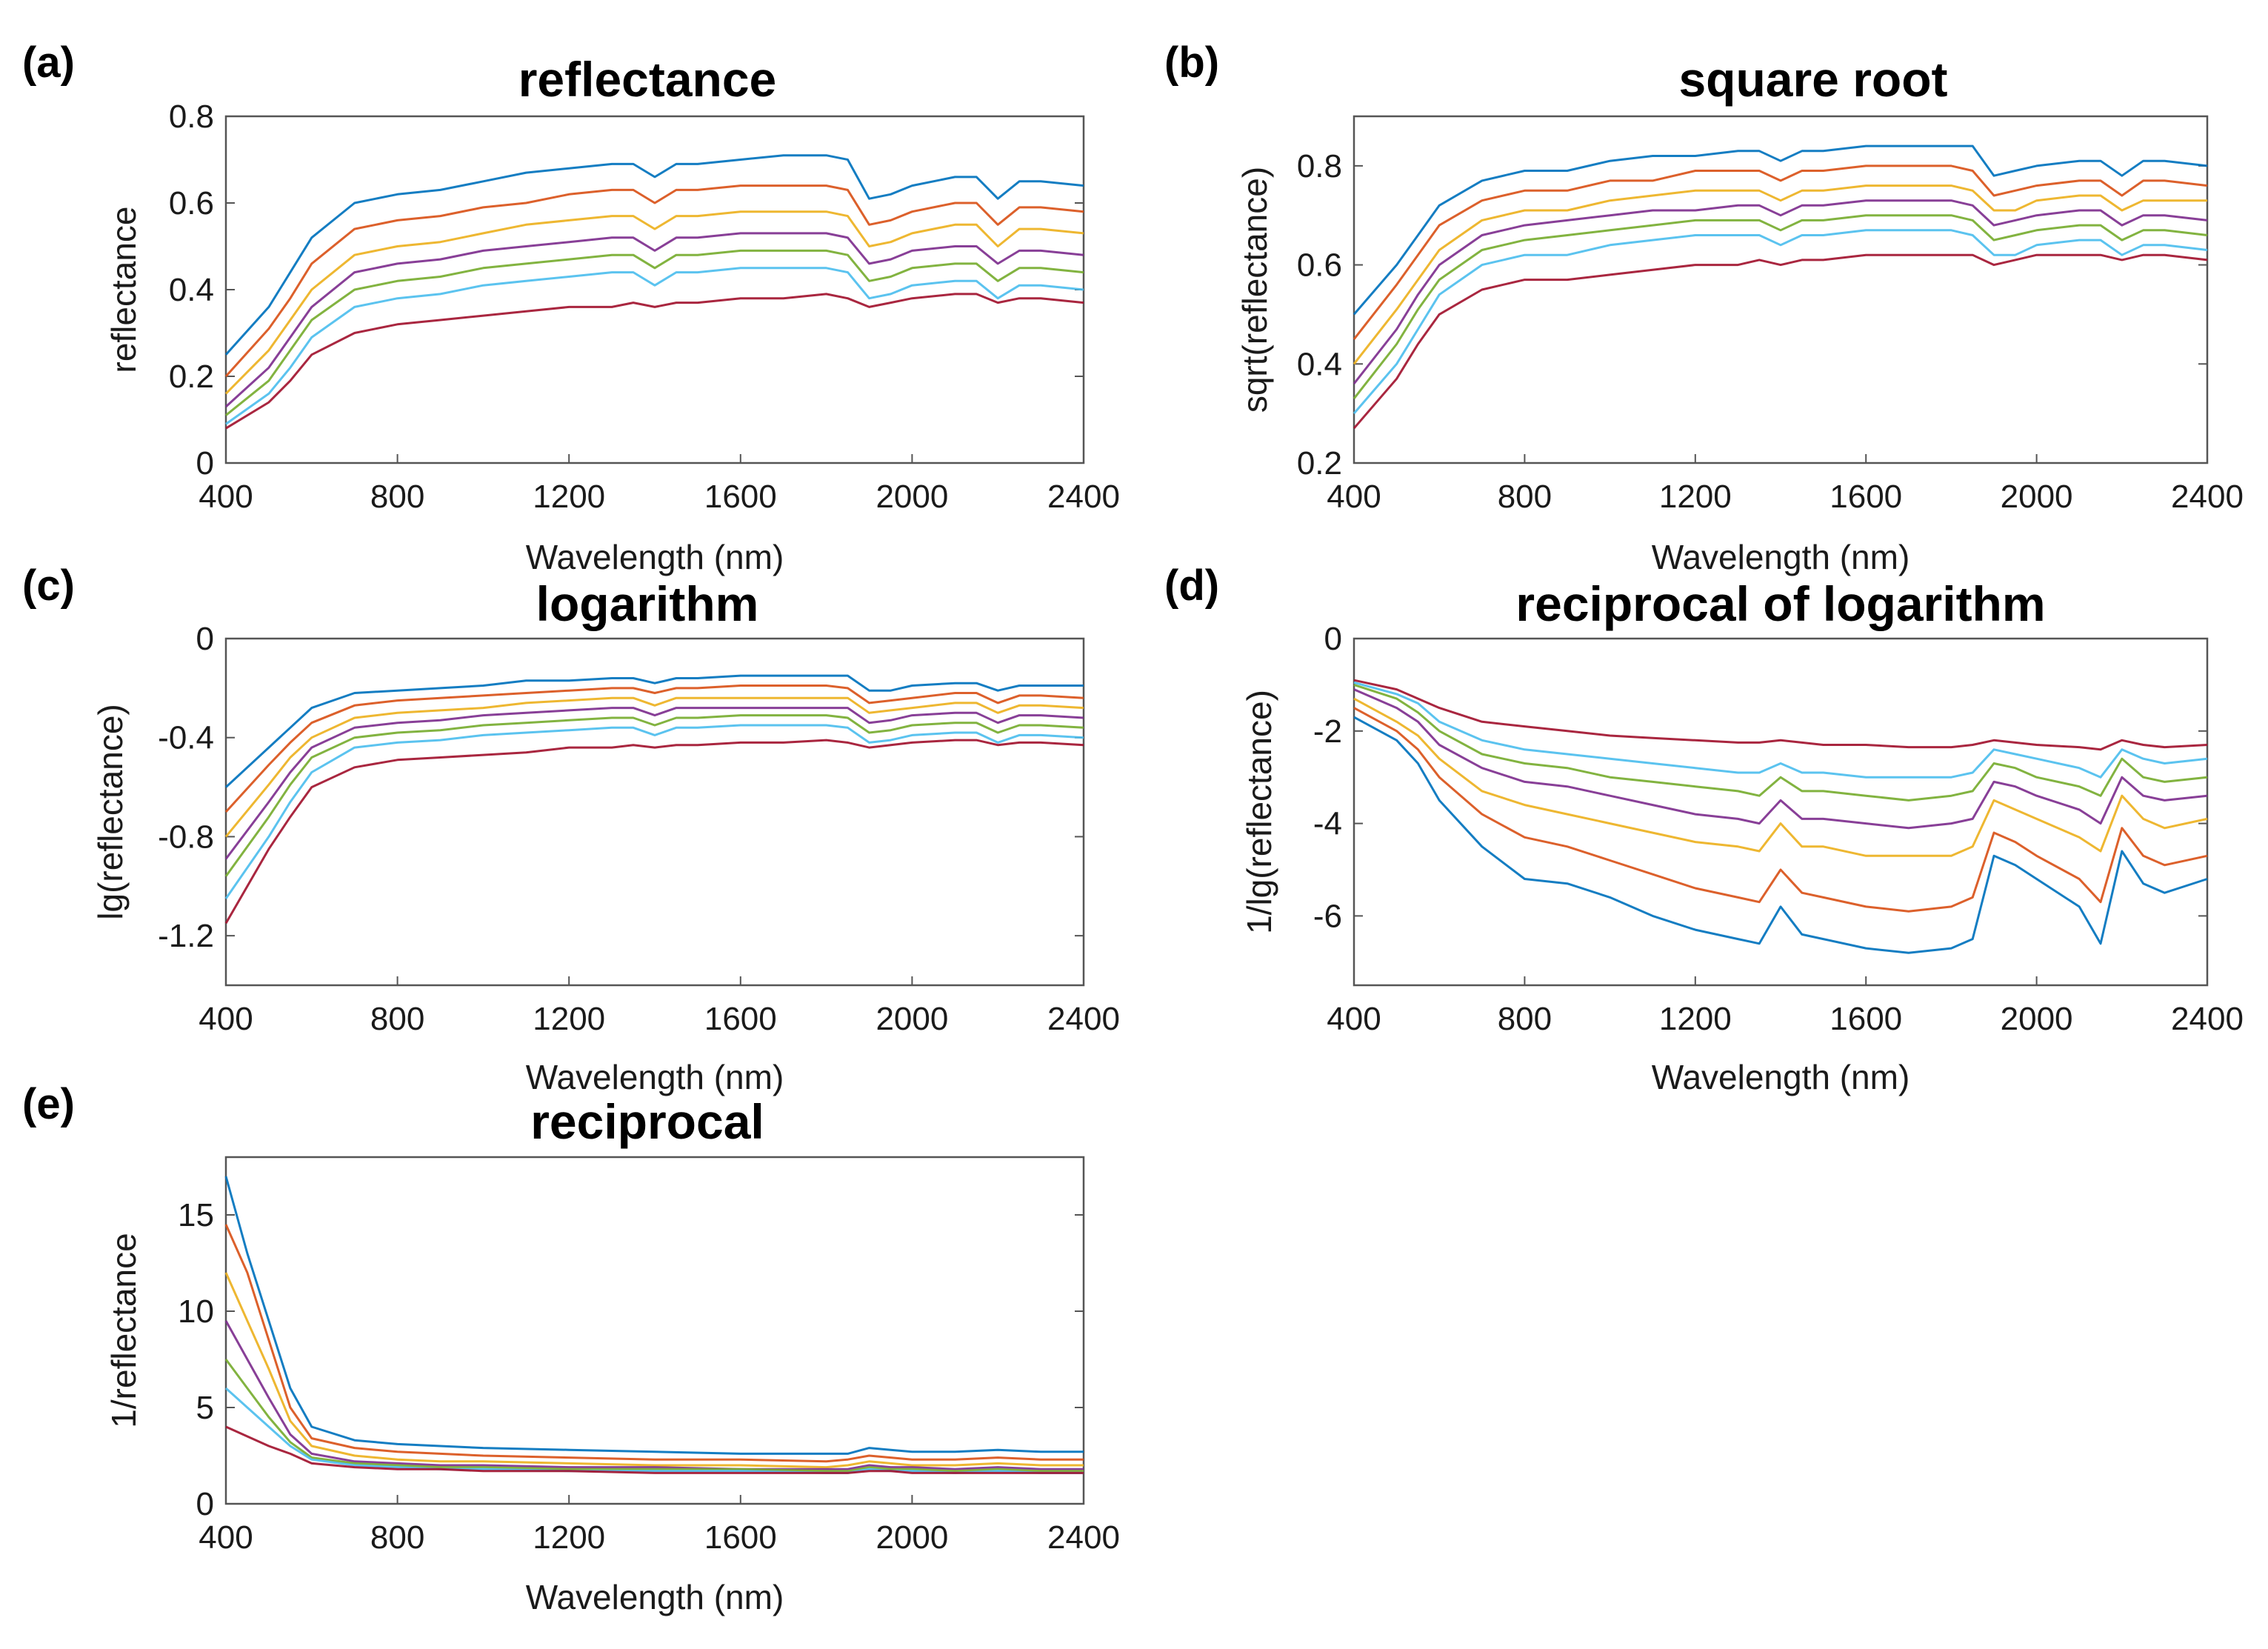 This screenshot has width=2268, height=1649. I want to click on panel-b-axes, so click(1781, 289).